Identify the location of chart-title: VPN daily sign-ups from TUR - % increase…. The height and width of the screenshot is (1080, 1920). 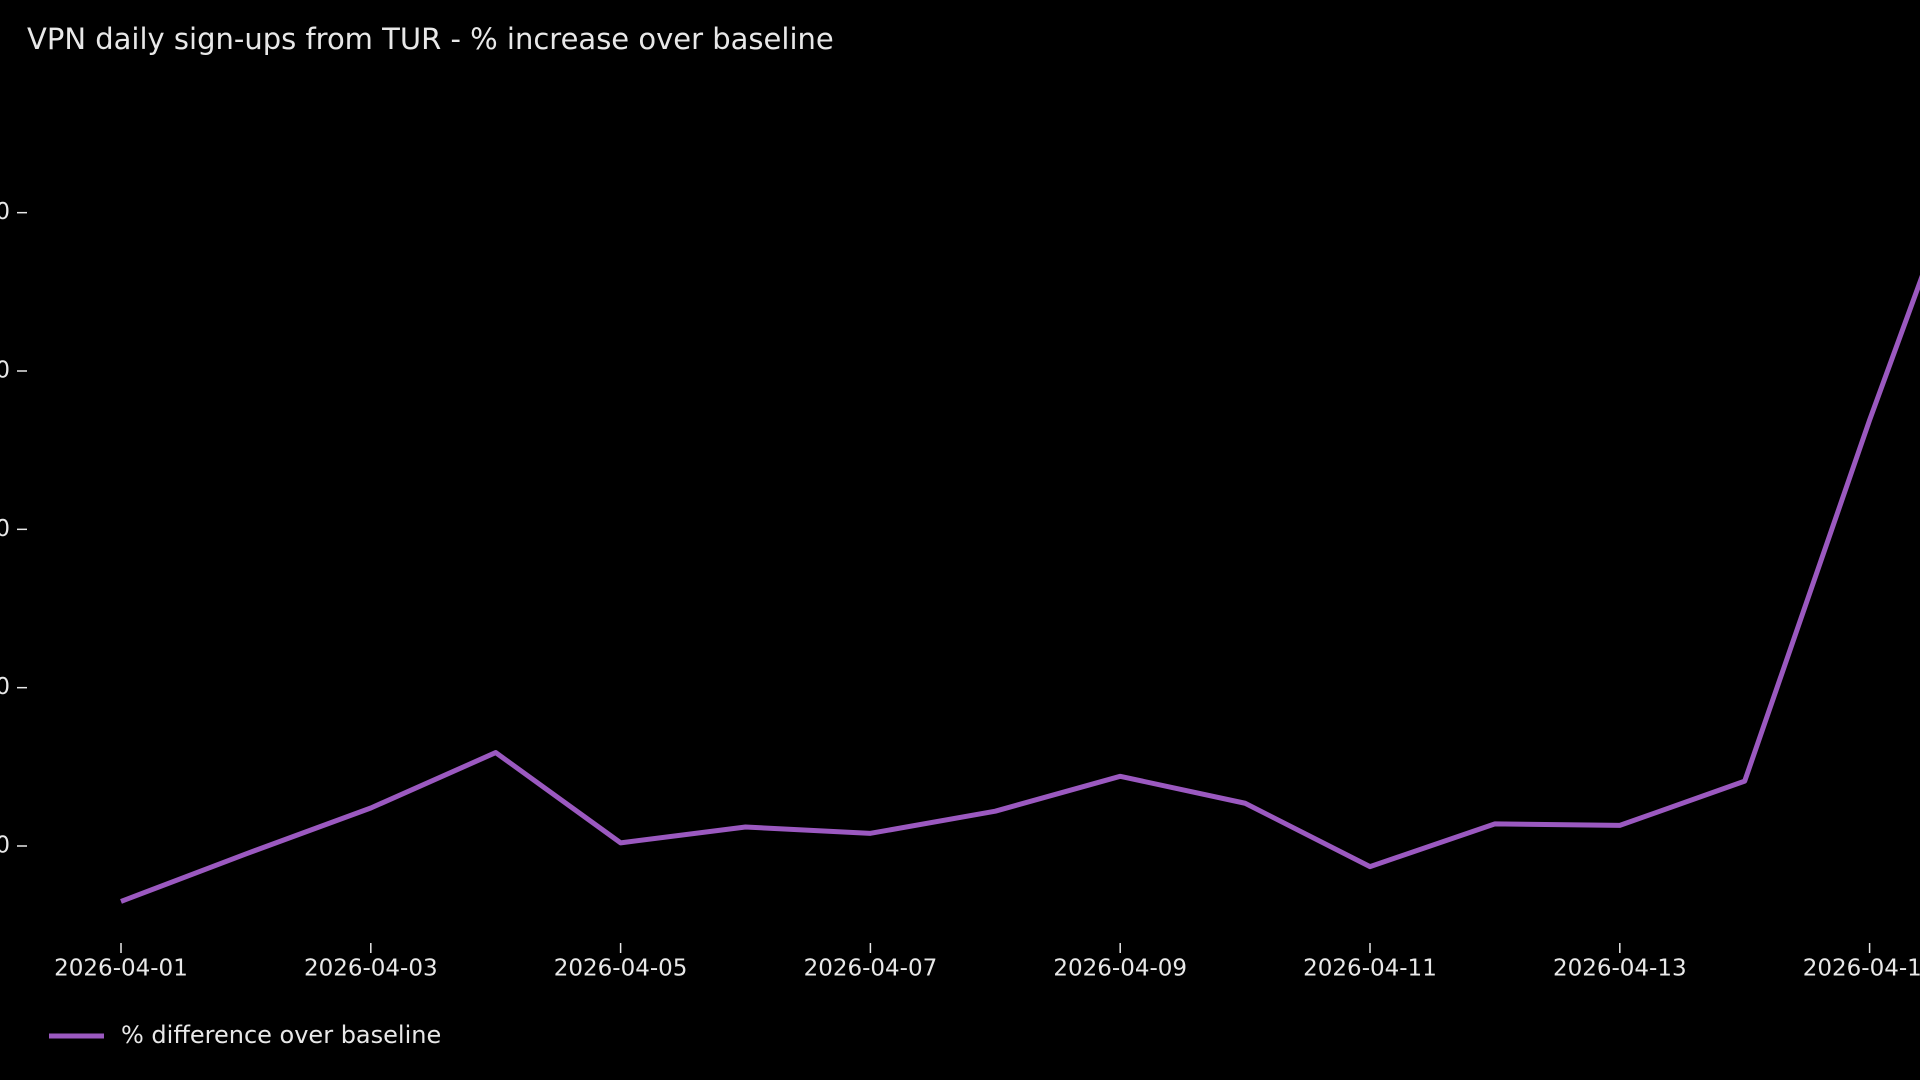
(430, 39).